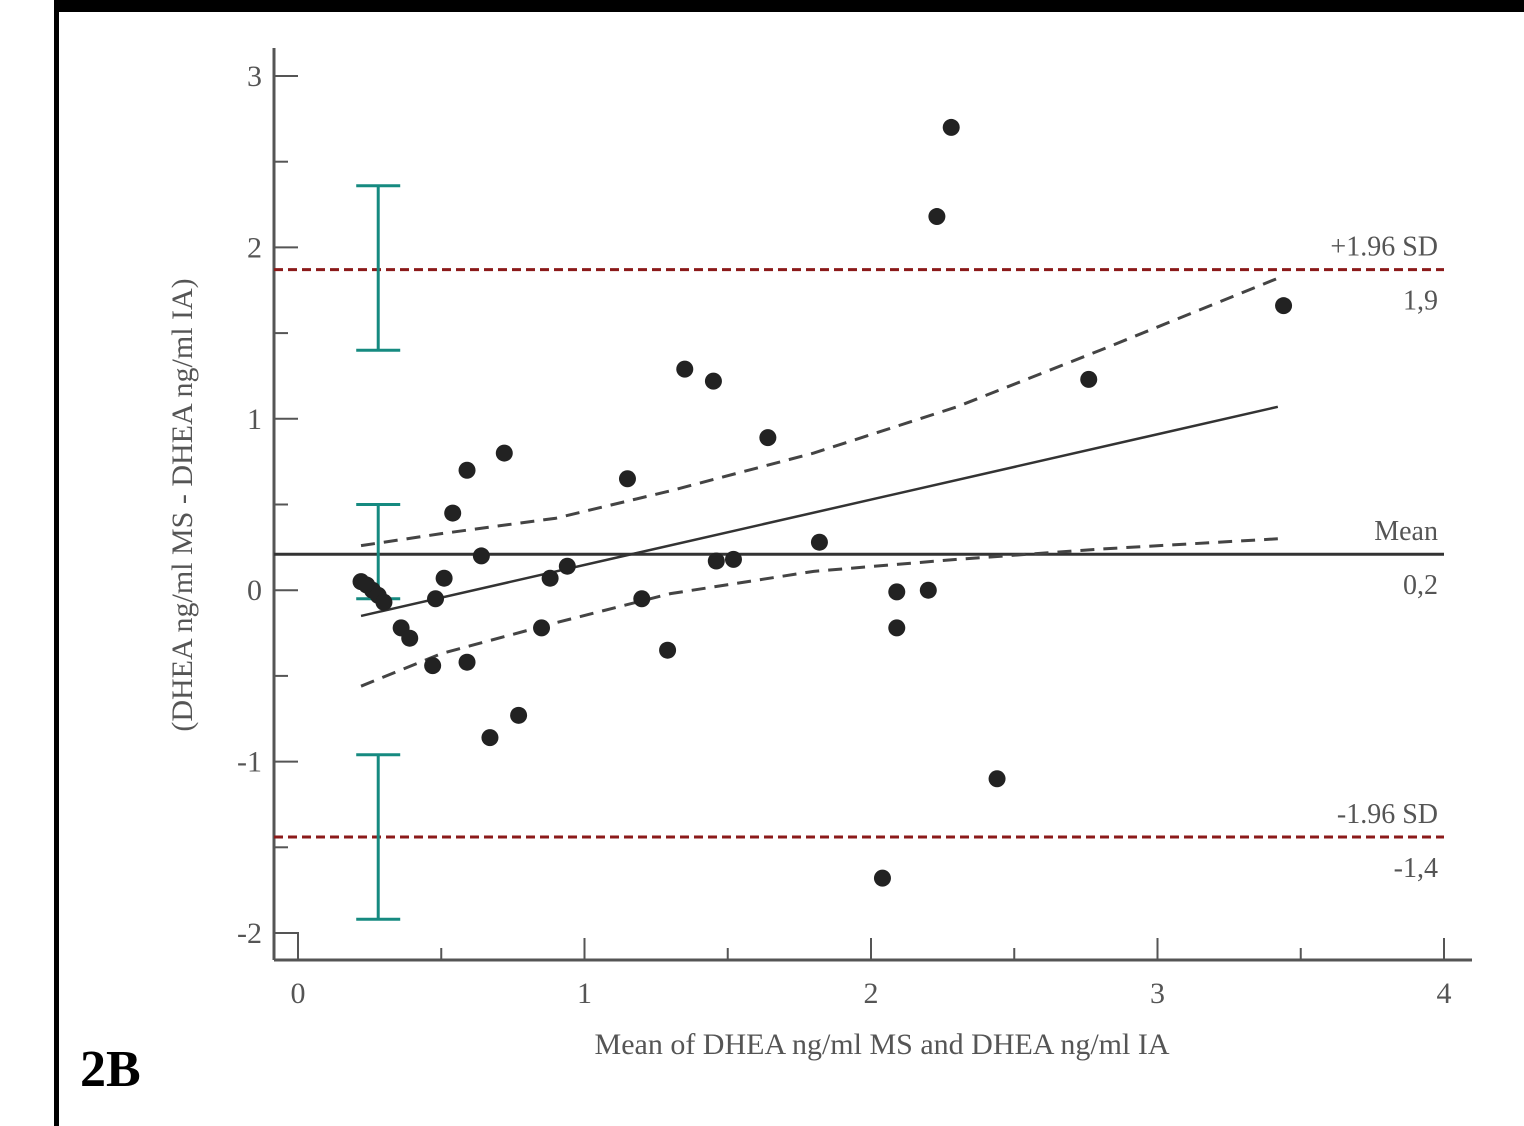  Describe the element at coordinates (249, 762) in the screenshot. I see `y-tick-label: -1` at that location.